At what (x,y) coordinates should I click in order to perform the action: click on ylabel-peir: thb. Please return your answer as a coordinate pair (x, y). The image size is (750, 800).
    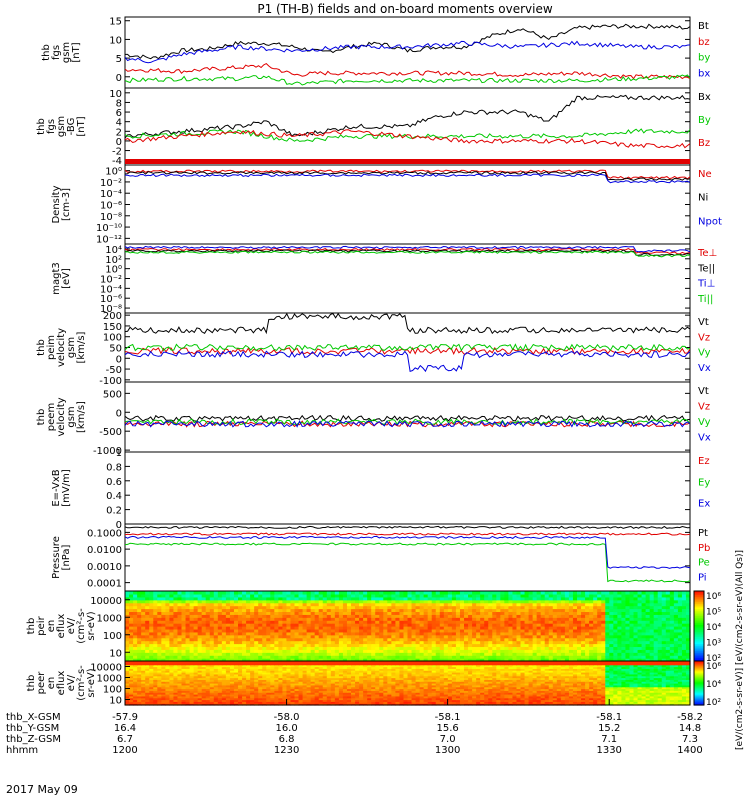
    Looking at the image, I should click on (31, 626).